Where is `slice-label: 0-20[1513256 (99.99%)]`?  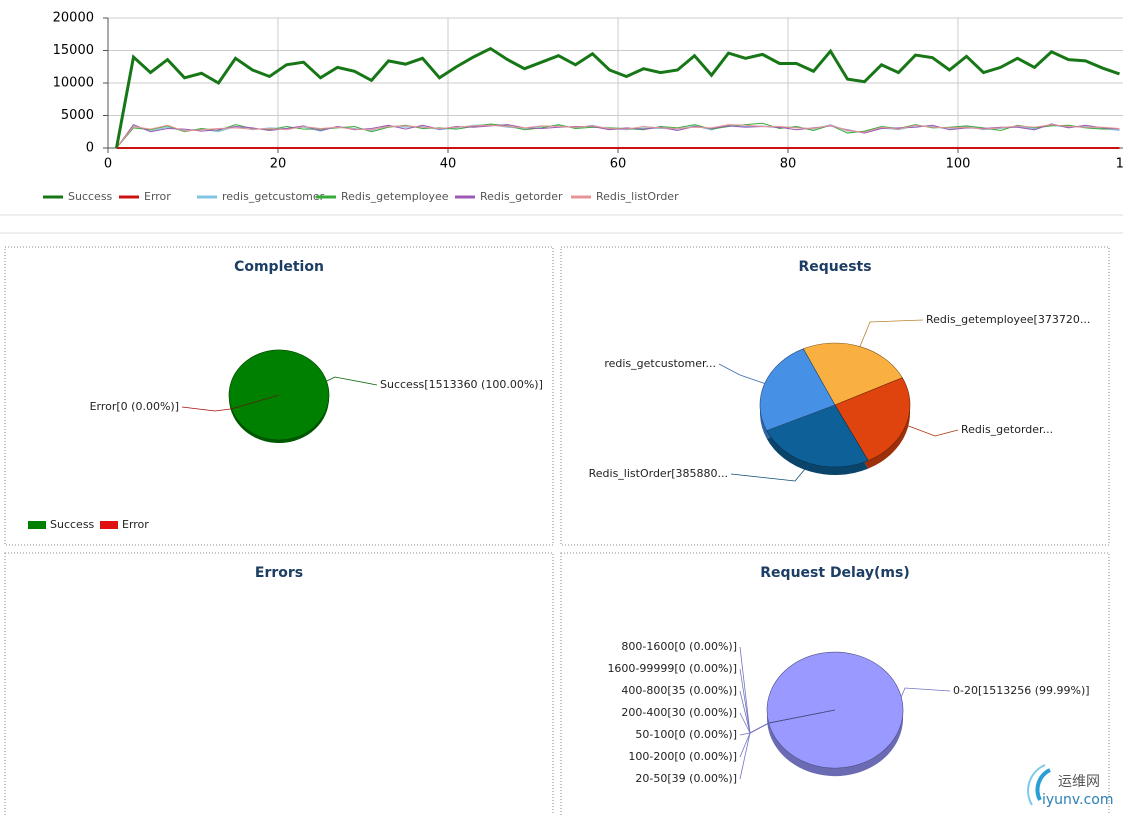 slice-label: 0-20[1513256 (99.99%)] is located at coordinates (1021, 690).